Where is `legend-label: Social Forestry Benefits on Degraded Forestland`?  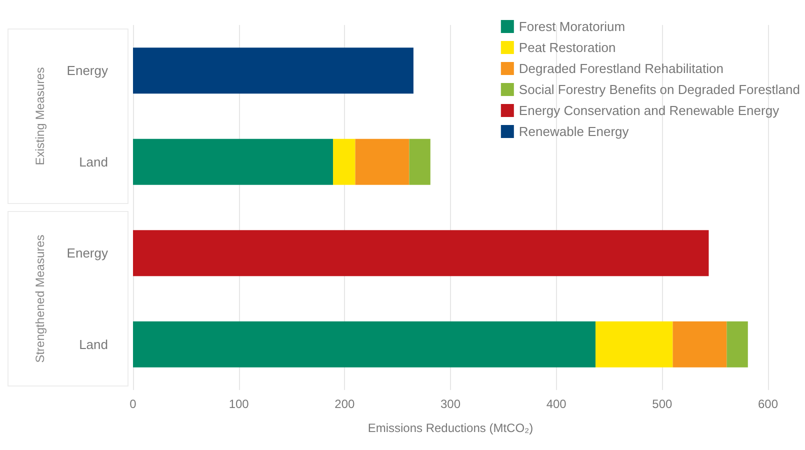
legend-label: Social Forestry Benefits on Degraded Forestland is located at coordinates (659, 89).